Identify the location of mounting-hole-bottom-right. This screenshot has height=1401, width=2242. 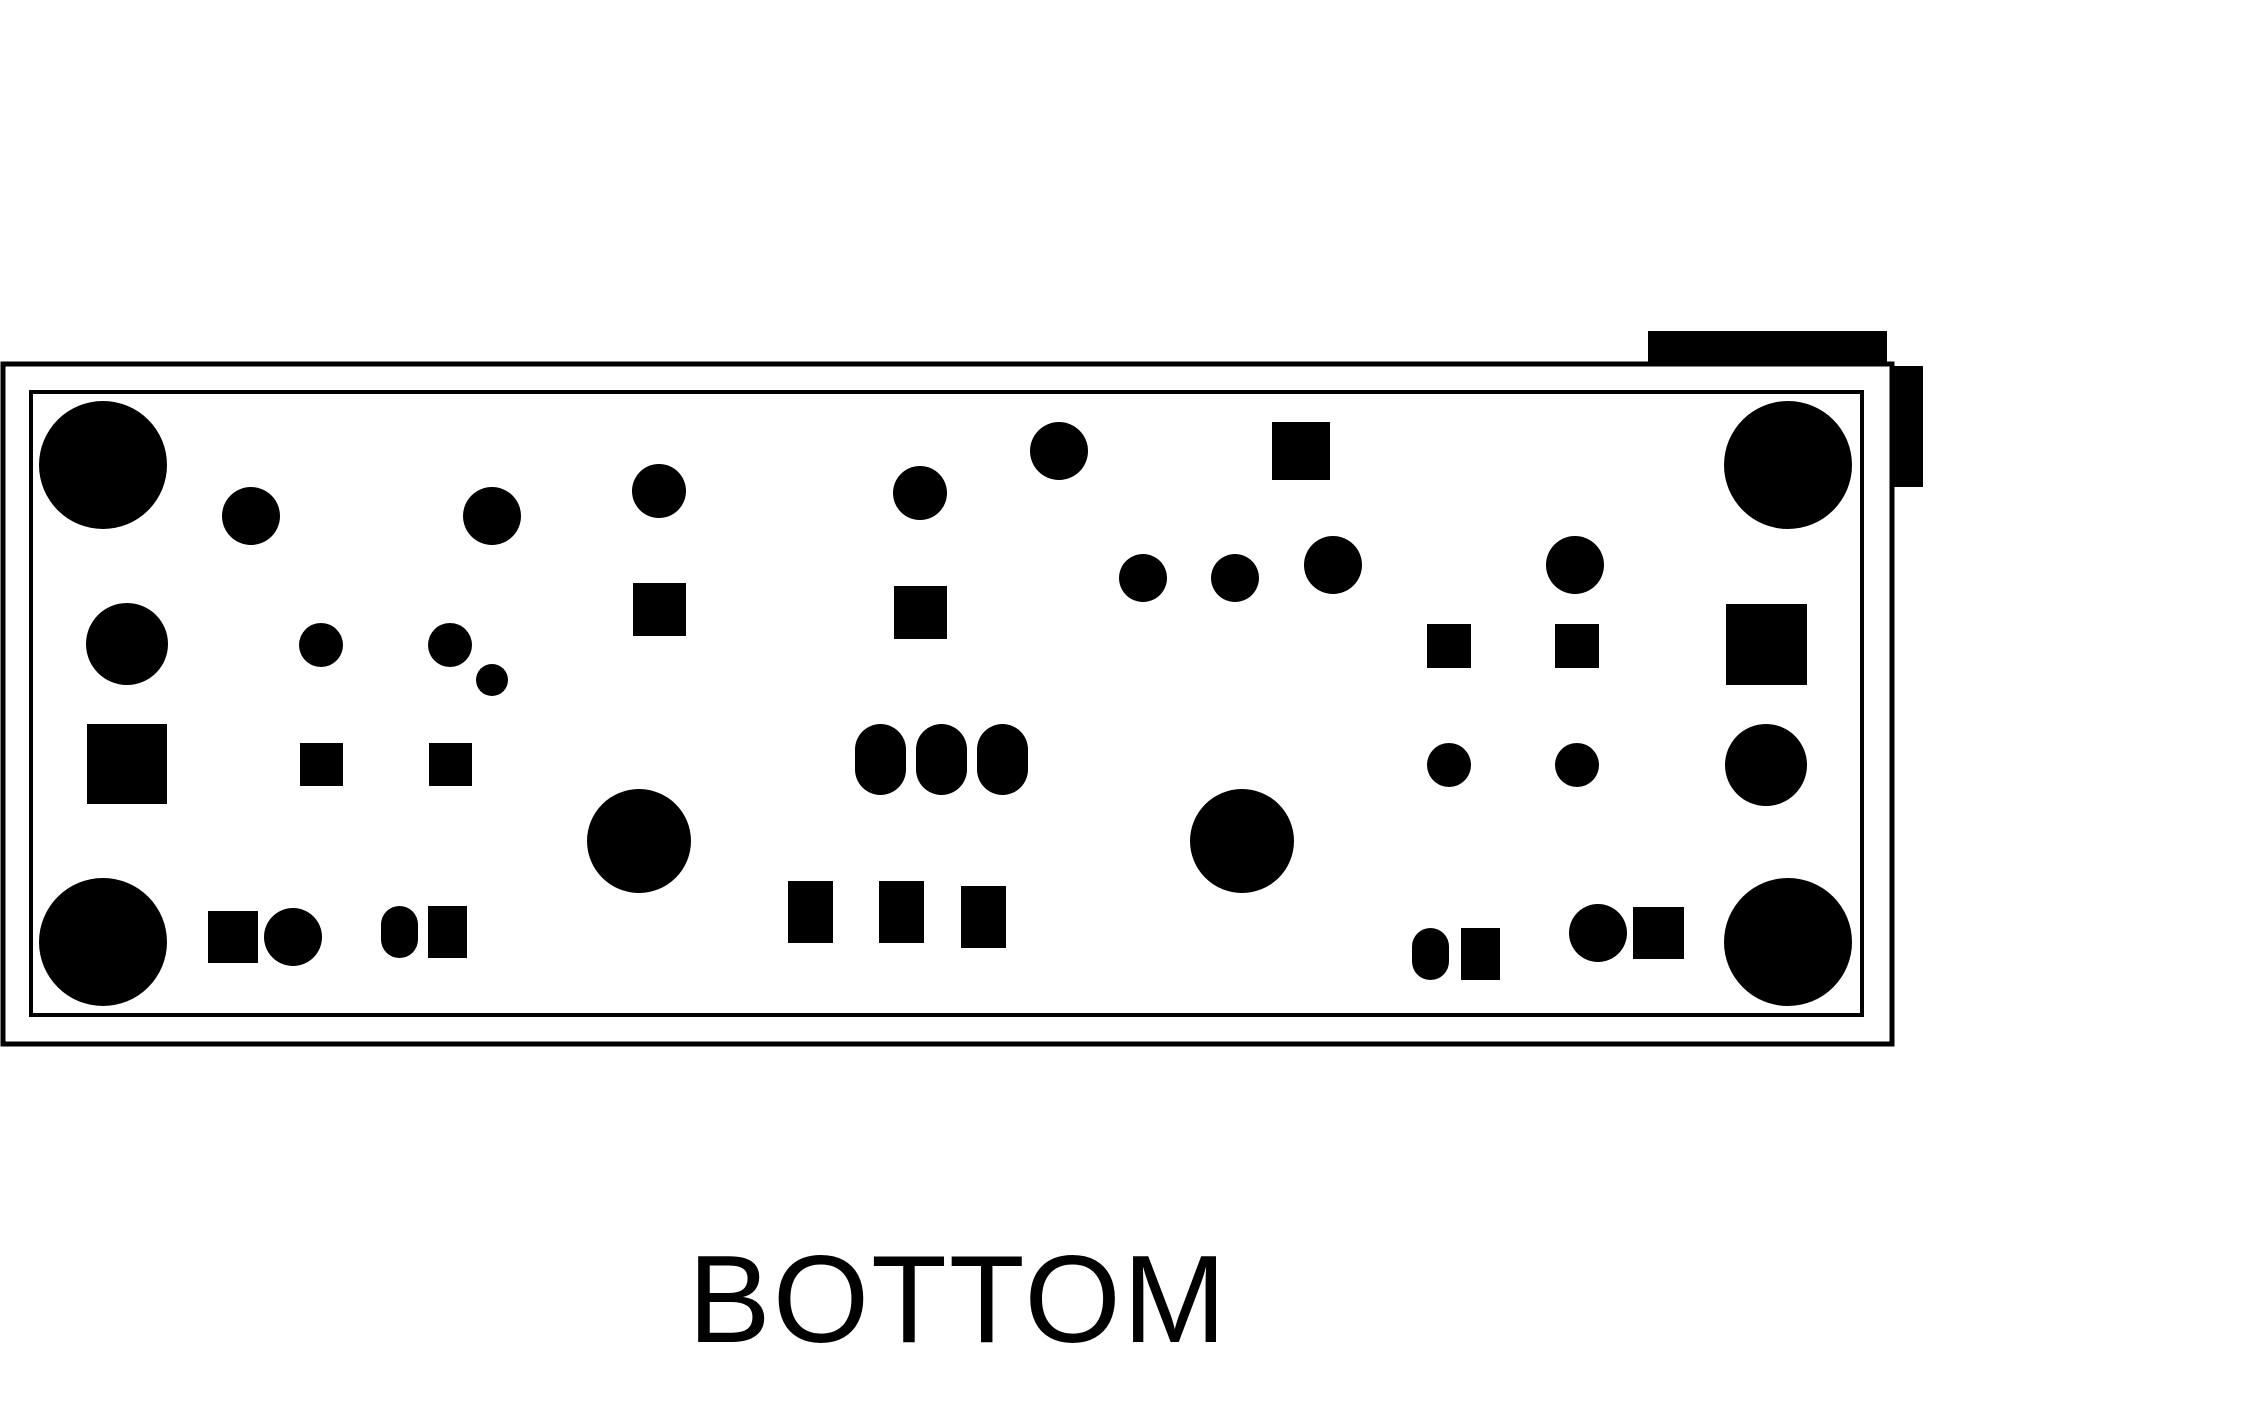
(1788, 942).